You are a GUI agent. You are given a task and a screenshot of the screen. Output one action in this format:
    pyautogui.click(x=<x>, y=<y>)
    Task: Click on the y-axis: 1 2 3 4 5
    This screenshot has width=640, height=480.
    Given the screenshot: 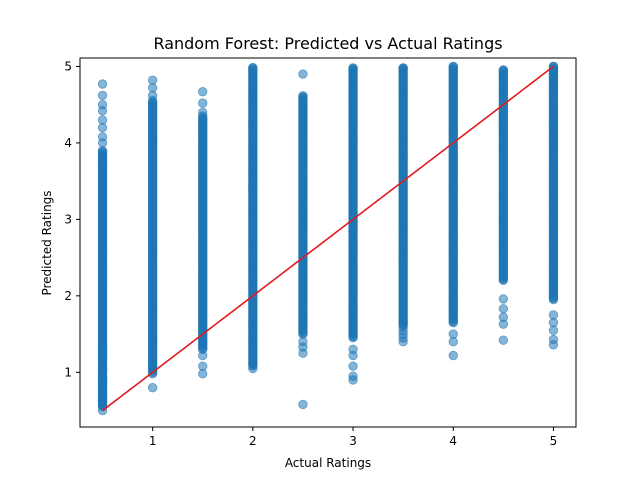 What is the action you would take?
    pyautogui.click(x=72, y=219)
    